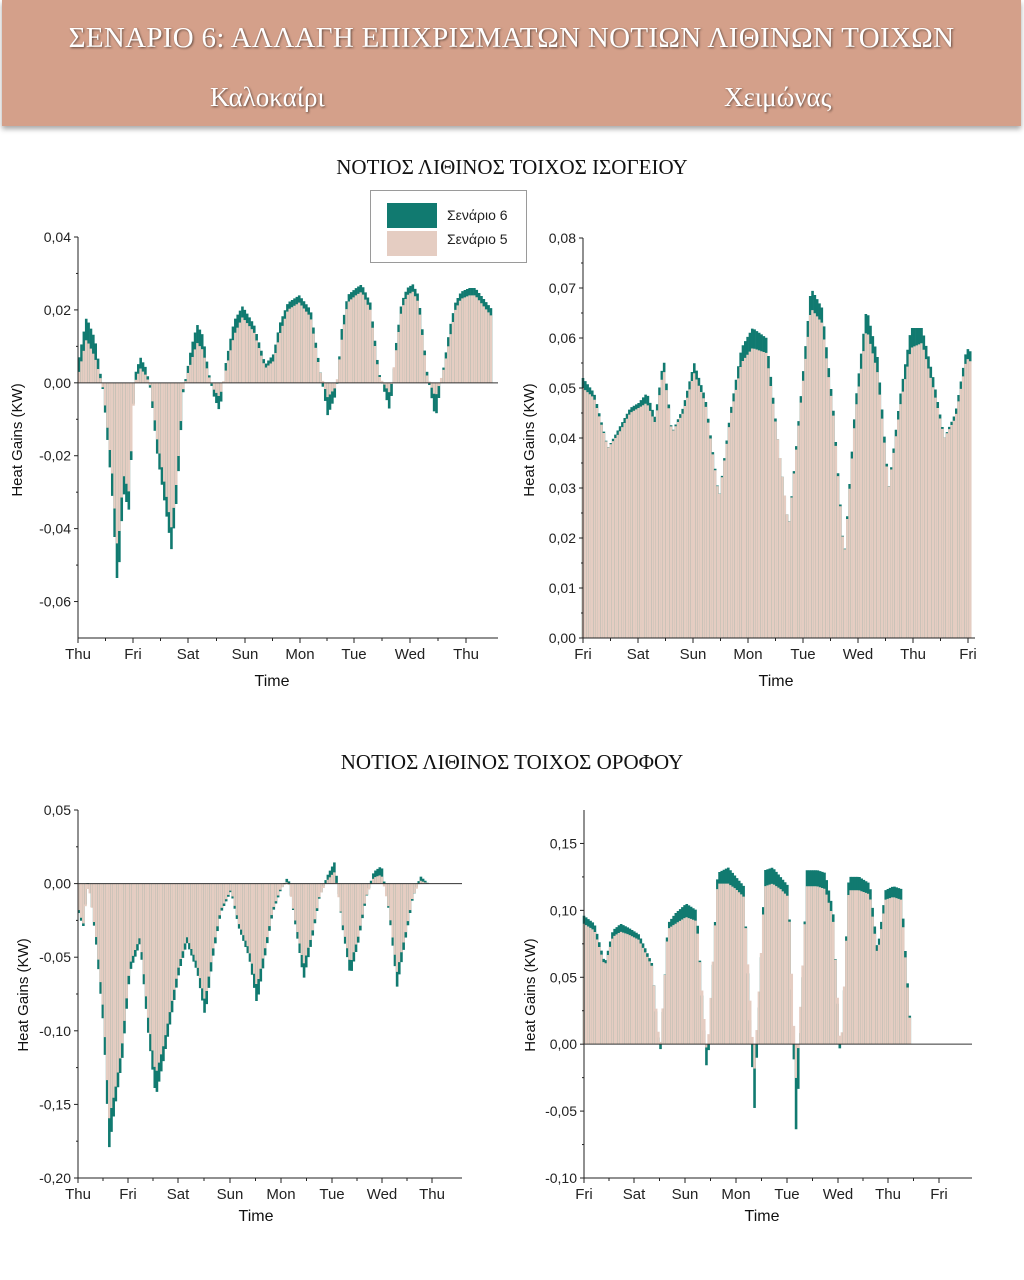 This screenshot has width=1024, height=1280. What do you see at coordinates (778, 97) in the screenshot?
I see `winter-label: Χειμώνας` at bounding box center [778, 97].